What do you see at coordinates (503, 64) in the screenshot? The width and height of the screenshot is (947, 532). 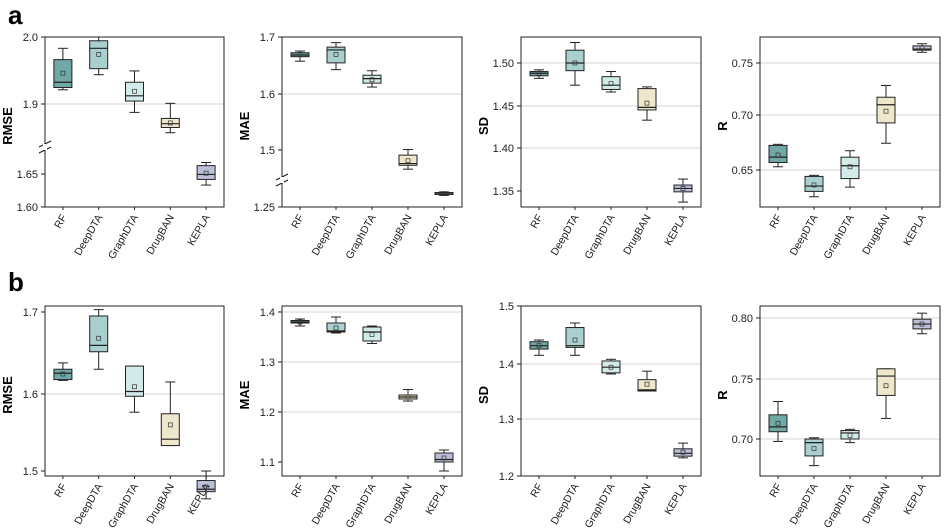 I see `y-tick-label: 1.50` at bounding box center [503, 64].